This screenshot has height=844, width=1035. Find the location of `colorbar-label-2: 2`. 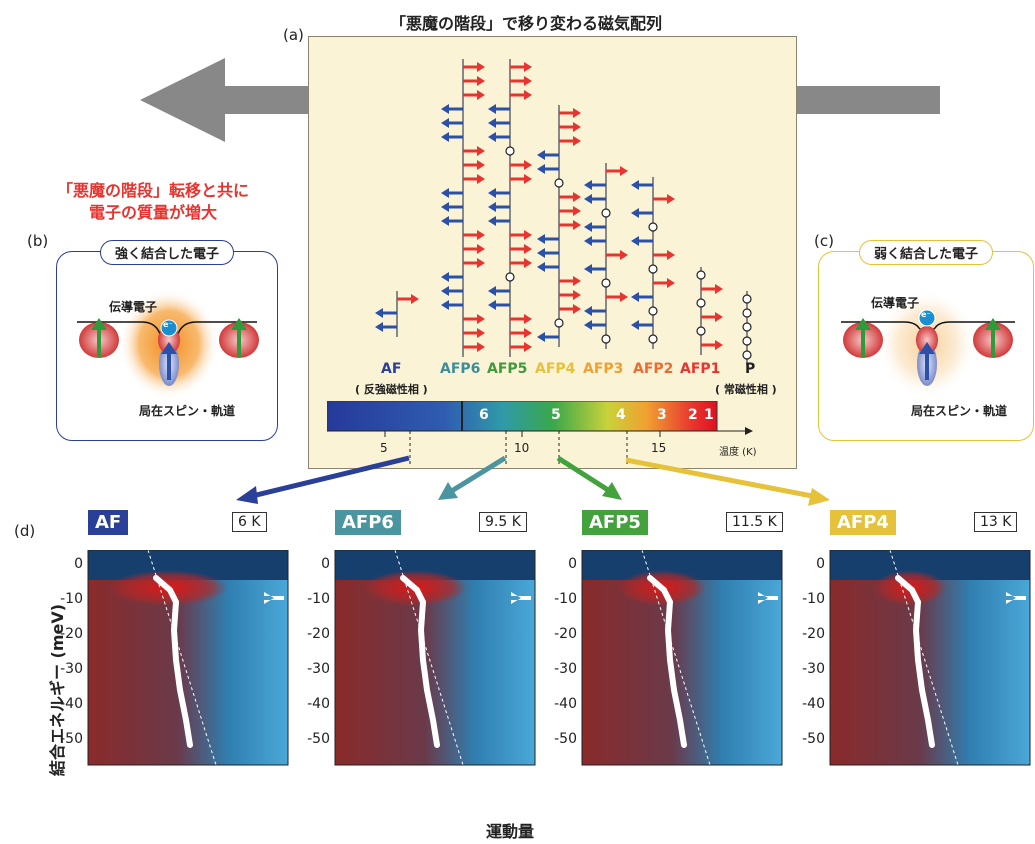

colorbar-label-2: 2 is located at coordinates (693, 415).